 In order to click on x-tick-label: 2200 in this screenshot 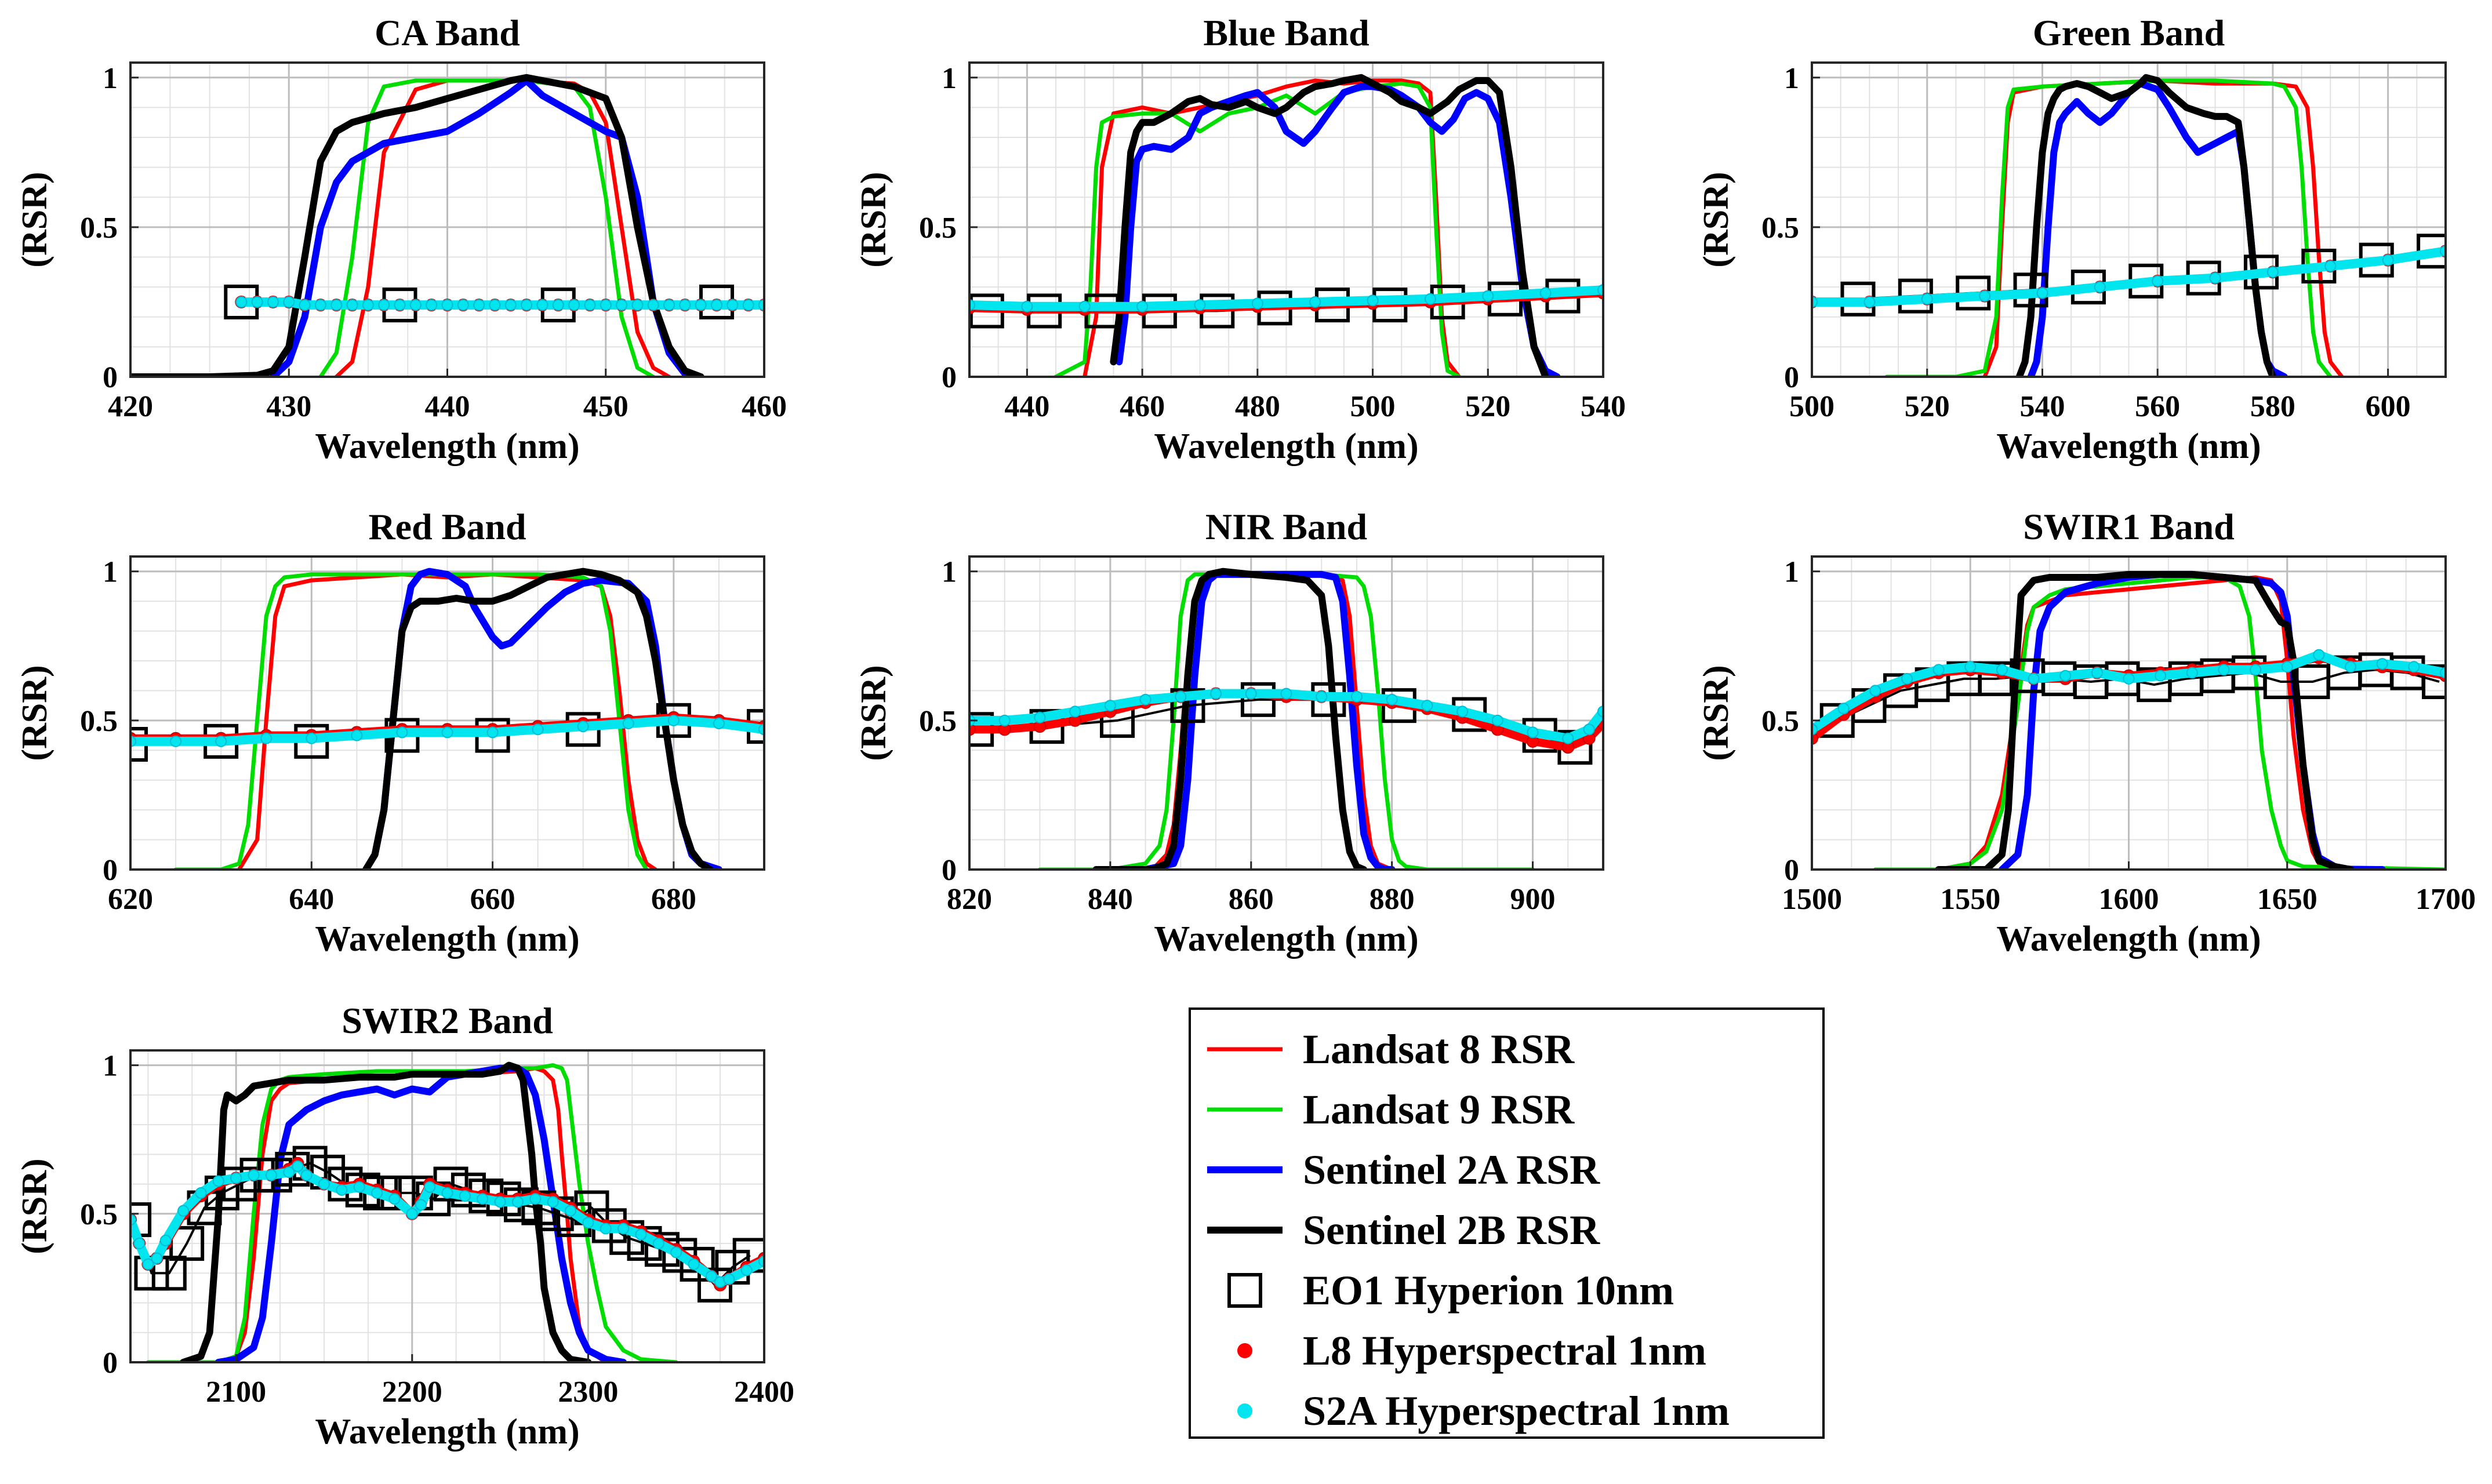, I will do `click(412, 1392)`.